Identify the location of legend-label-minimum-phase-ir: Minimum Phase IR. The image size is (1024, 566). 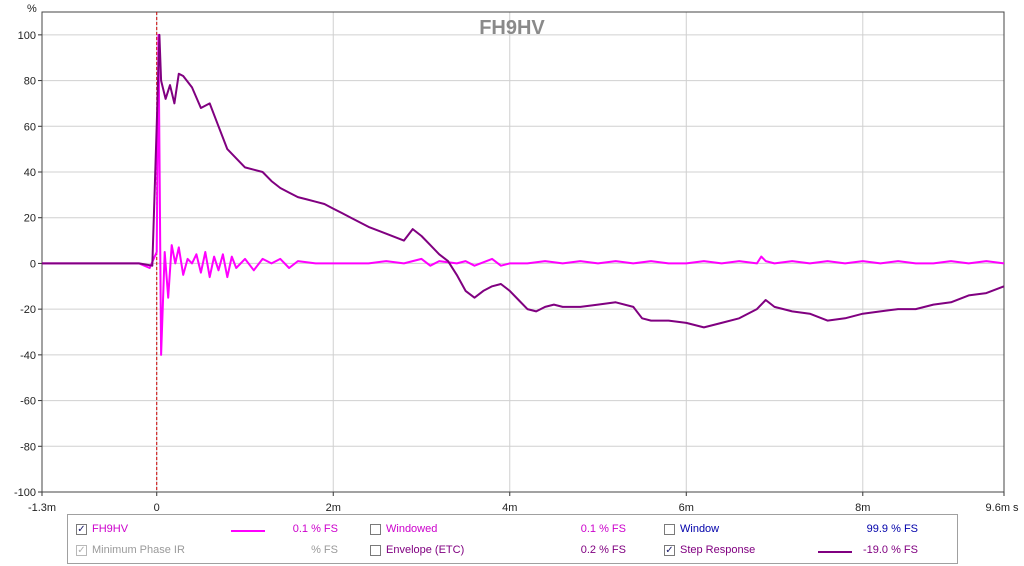
(138, 550).